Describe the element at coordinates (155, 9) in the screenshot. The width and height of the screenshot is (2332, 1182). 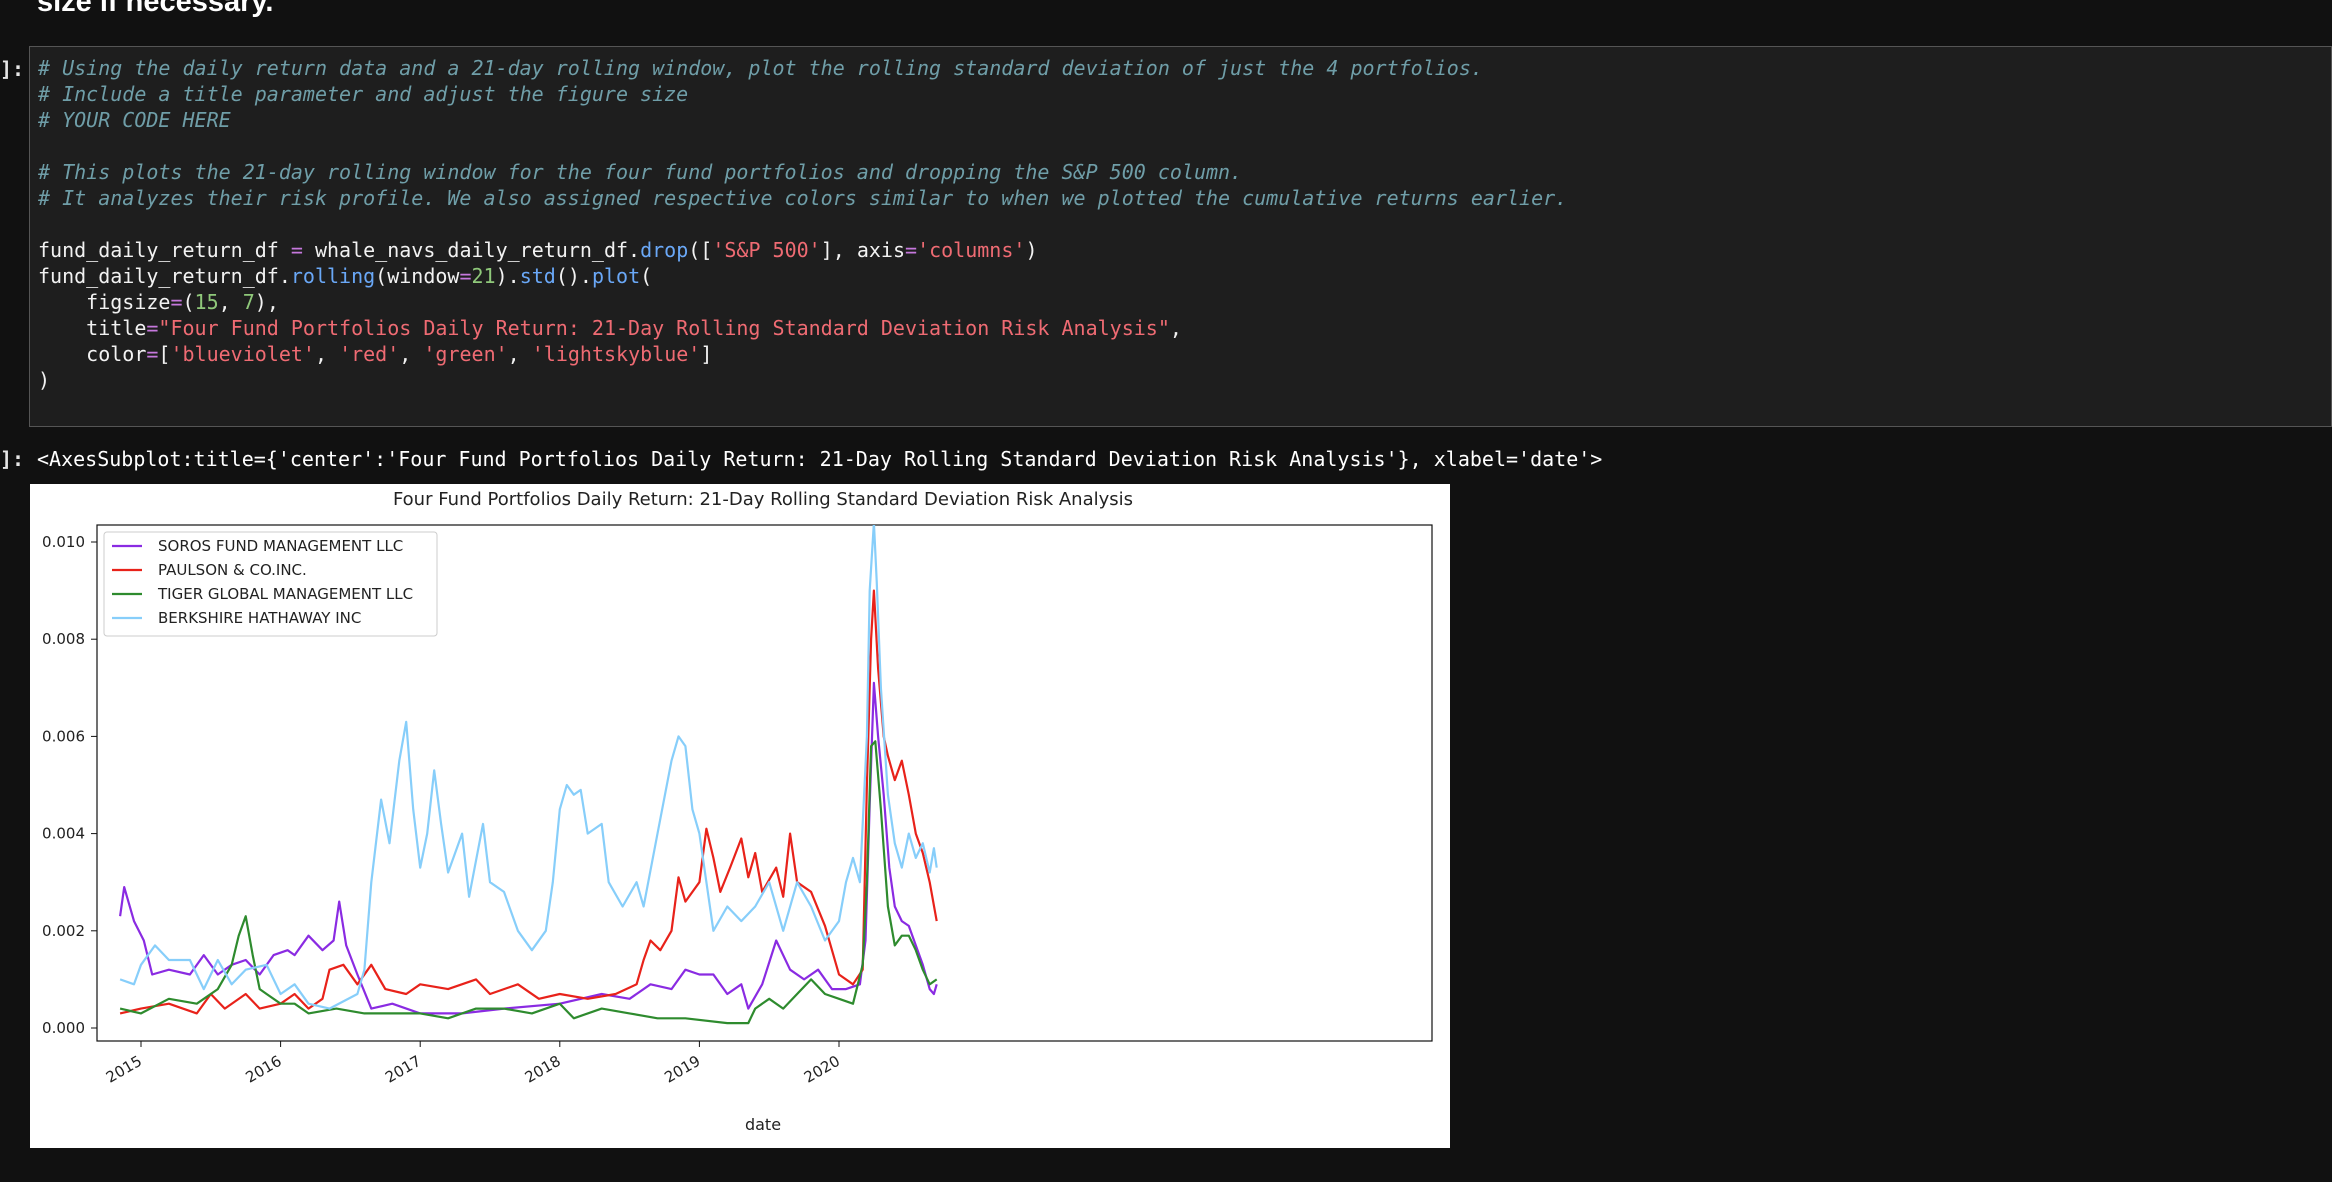
I see `markdown-text: size if necessary.` at that location.